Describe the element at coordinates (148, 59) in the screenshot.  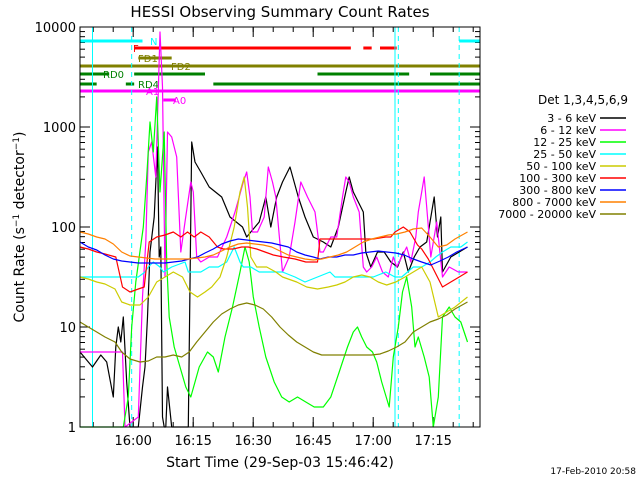
I see `flag-label: FD1` at that location.